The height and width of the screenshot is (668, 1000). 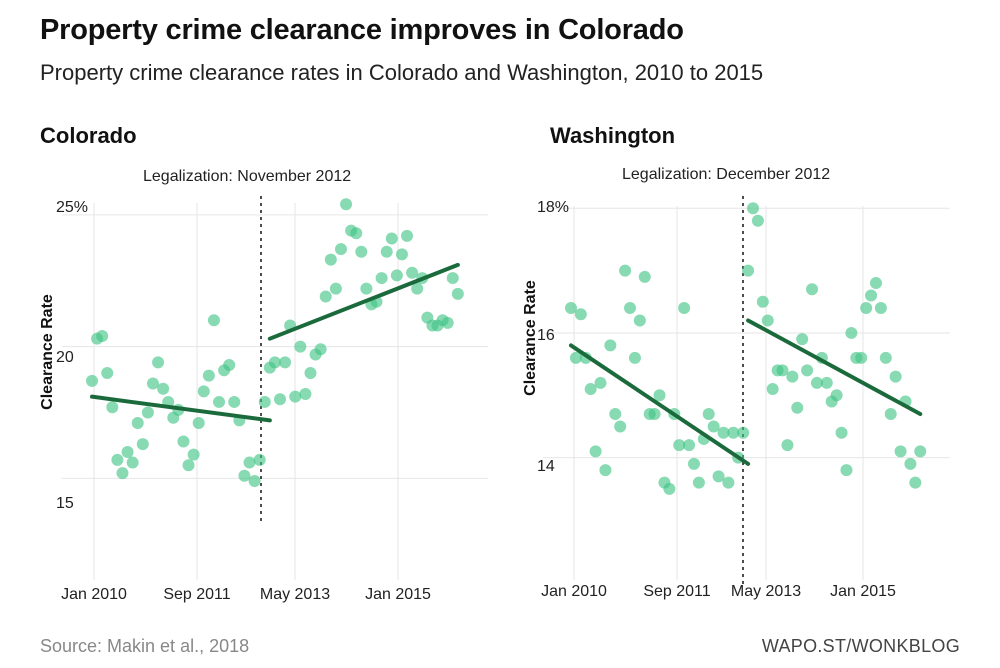 What do you see at coordinates (676, 591) in the screenshot?
I see `washington-x-tick-label: Sep 2011` at bounding box center [676, 591].